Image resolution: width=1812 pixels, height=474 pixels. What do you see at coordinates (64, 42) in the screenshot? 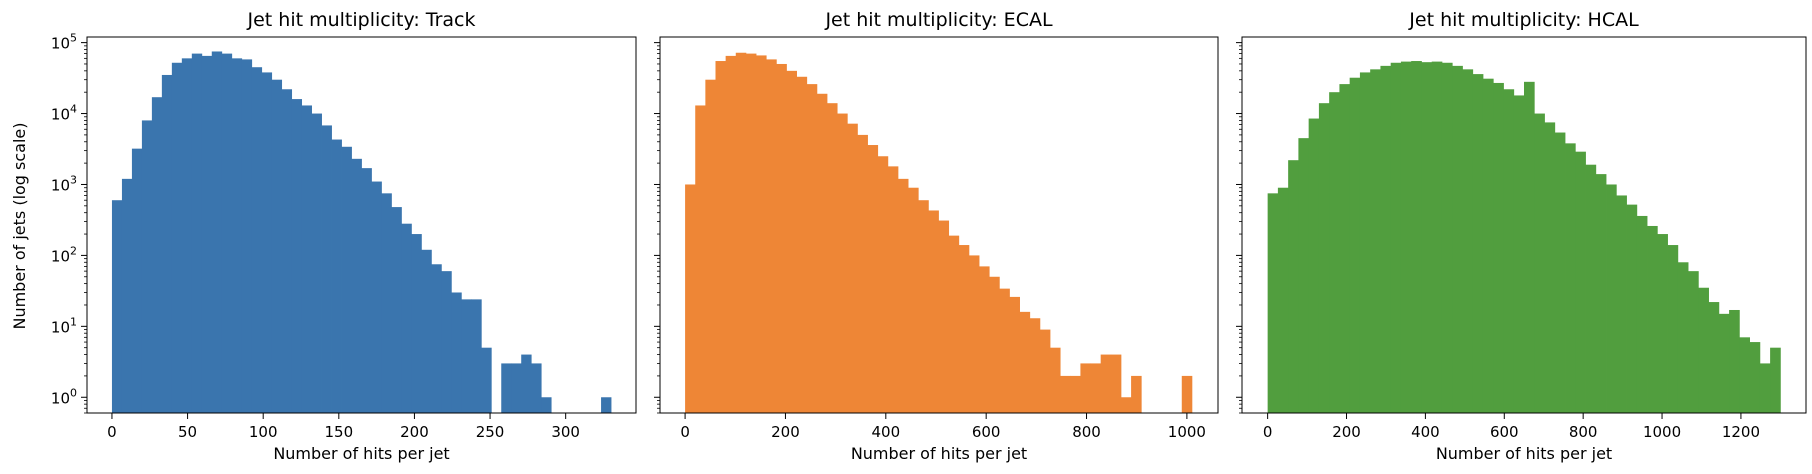
I see `y-tick-label: 10⁵` at bounding box center [64, 42].